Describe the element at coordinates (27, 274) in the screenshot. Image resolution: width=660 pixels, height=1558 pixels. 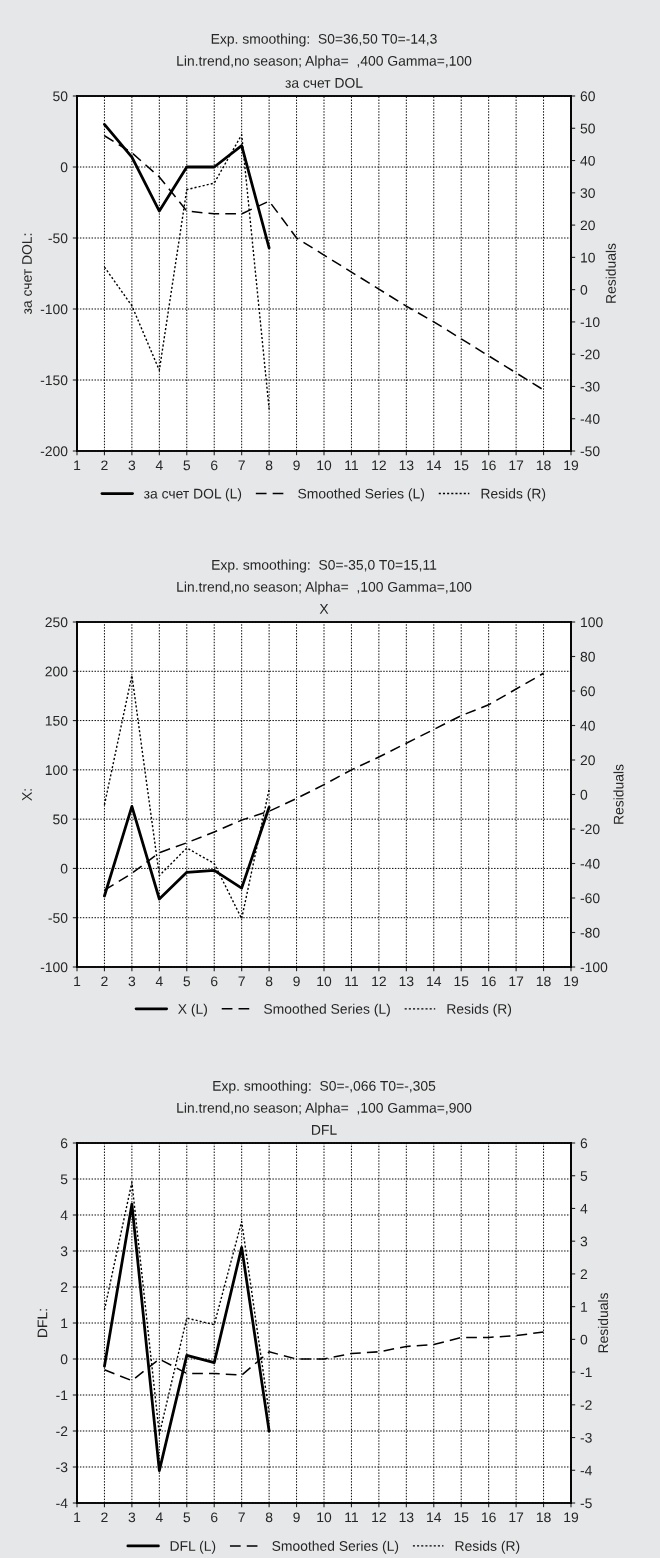
I see `y-axis-title: за счет DOL:` at that location.